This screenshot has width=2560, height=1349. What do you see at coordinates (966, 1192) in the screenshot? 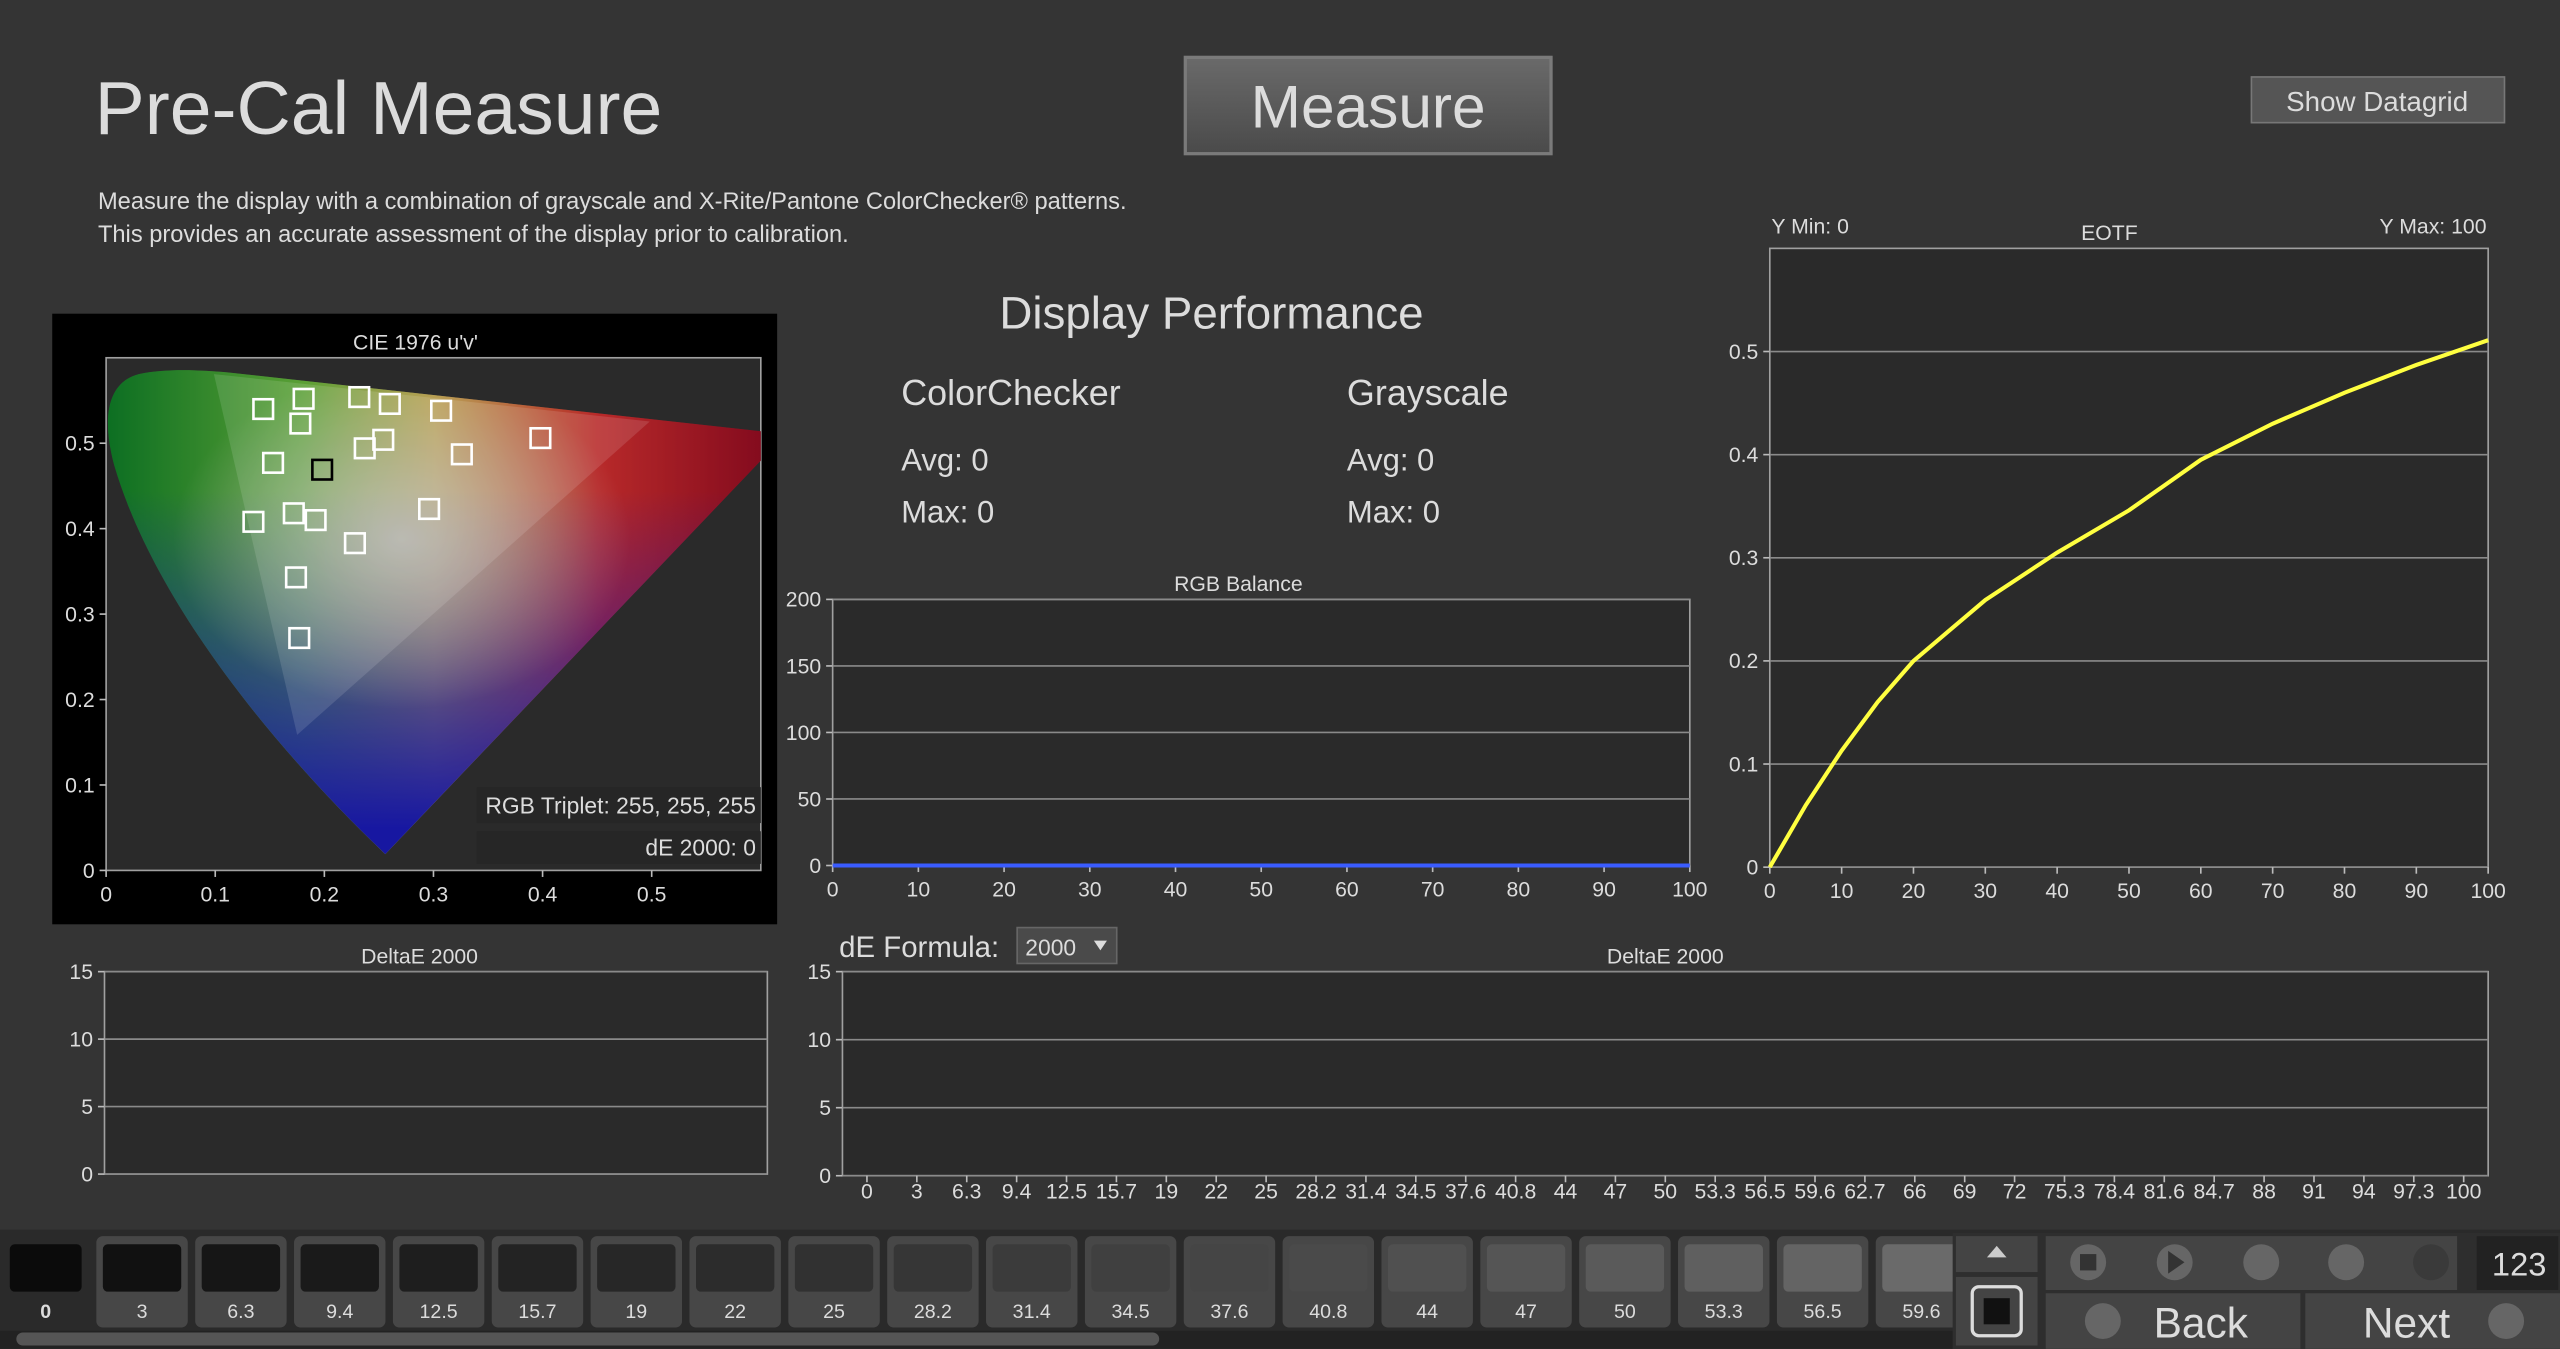
I see `x-tick-label: 6.3` at bounding box center [966, 1192].